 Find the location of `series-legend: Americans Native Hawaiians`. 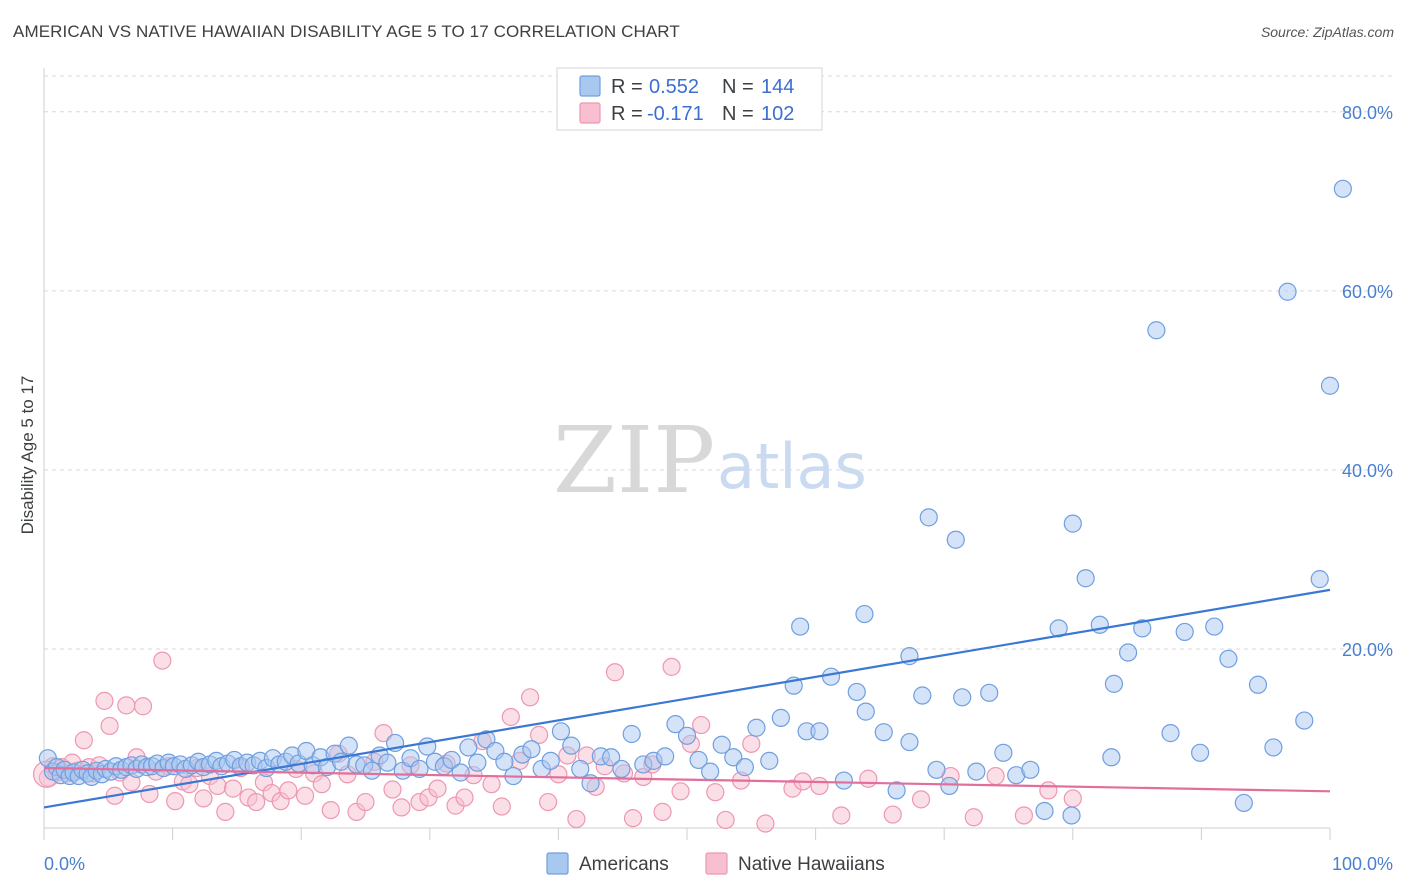

series-legend: Americans Native Hawaiians is located at coordinates (715, 863).